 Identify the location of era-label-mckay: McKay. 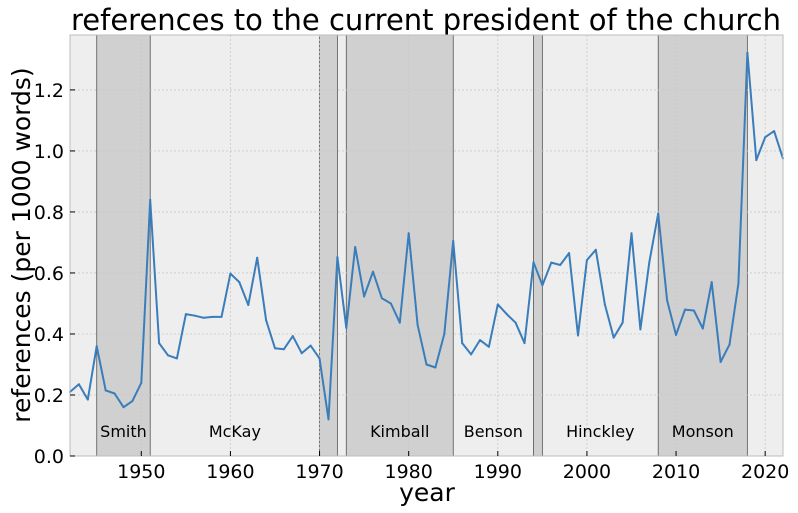
(235, 431).